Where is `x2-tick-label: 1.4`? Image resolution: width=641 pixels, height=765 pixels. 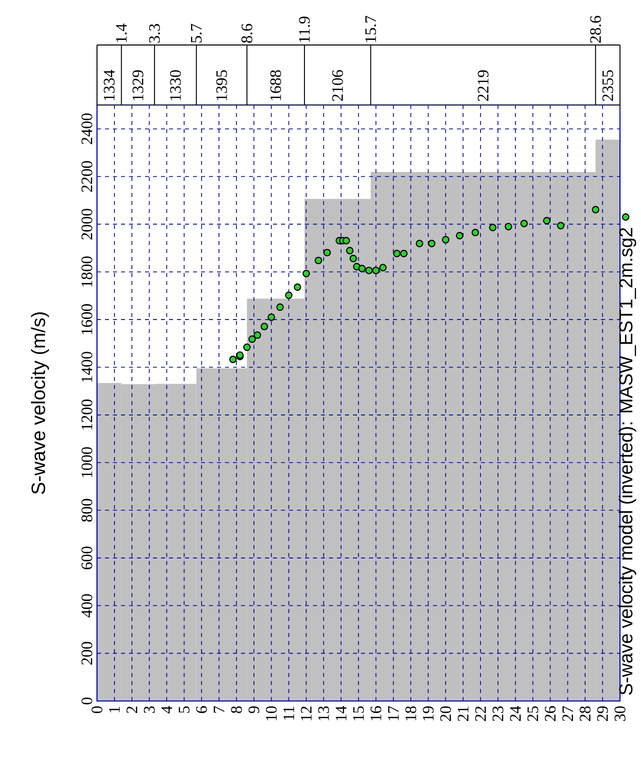 x2-tick-label: 1.4 is located at coordinates (121, 33).